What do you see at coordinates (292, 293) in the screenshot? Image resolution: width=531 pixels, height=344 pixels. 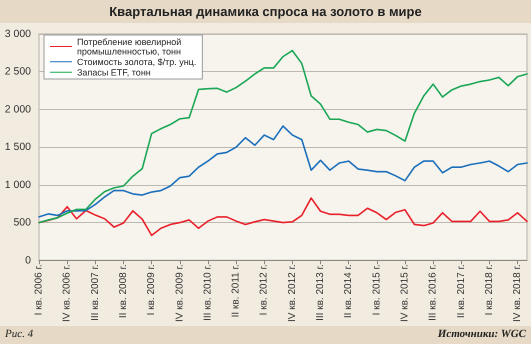 I see `x-tick-label: IV кв. 2012 г.` at bounding box center [292, 293].